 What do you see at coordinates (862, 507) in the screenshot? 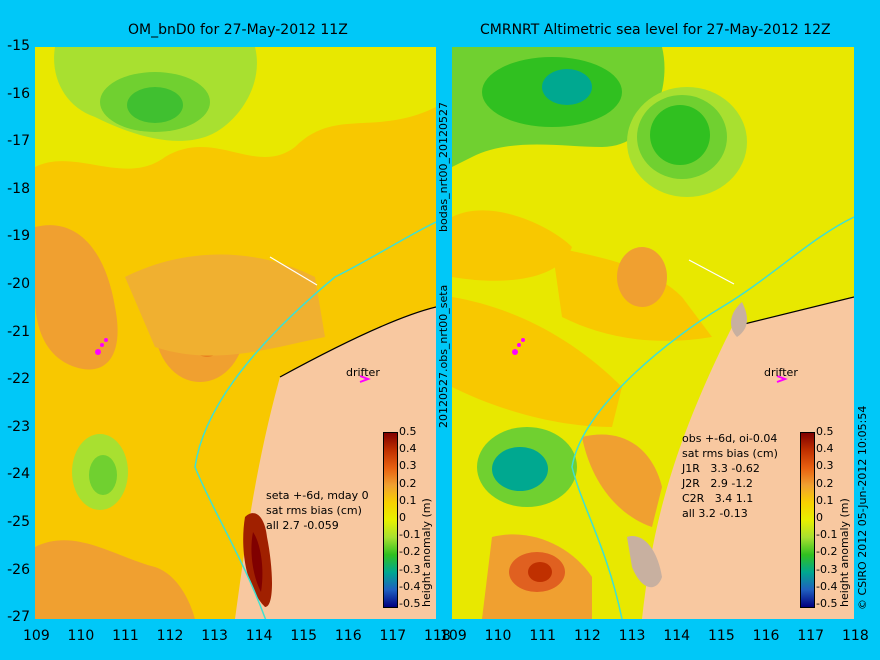
I see `credit-label: © CSIRO 2012 05-Jun-2012 10:05:54` at bounding box center [862, 507].